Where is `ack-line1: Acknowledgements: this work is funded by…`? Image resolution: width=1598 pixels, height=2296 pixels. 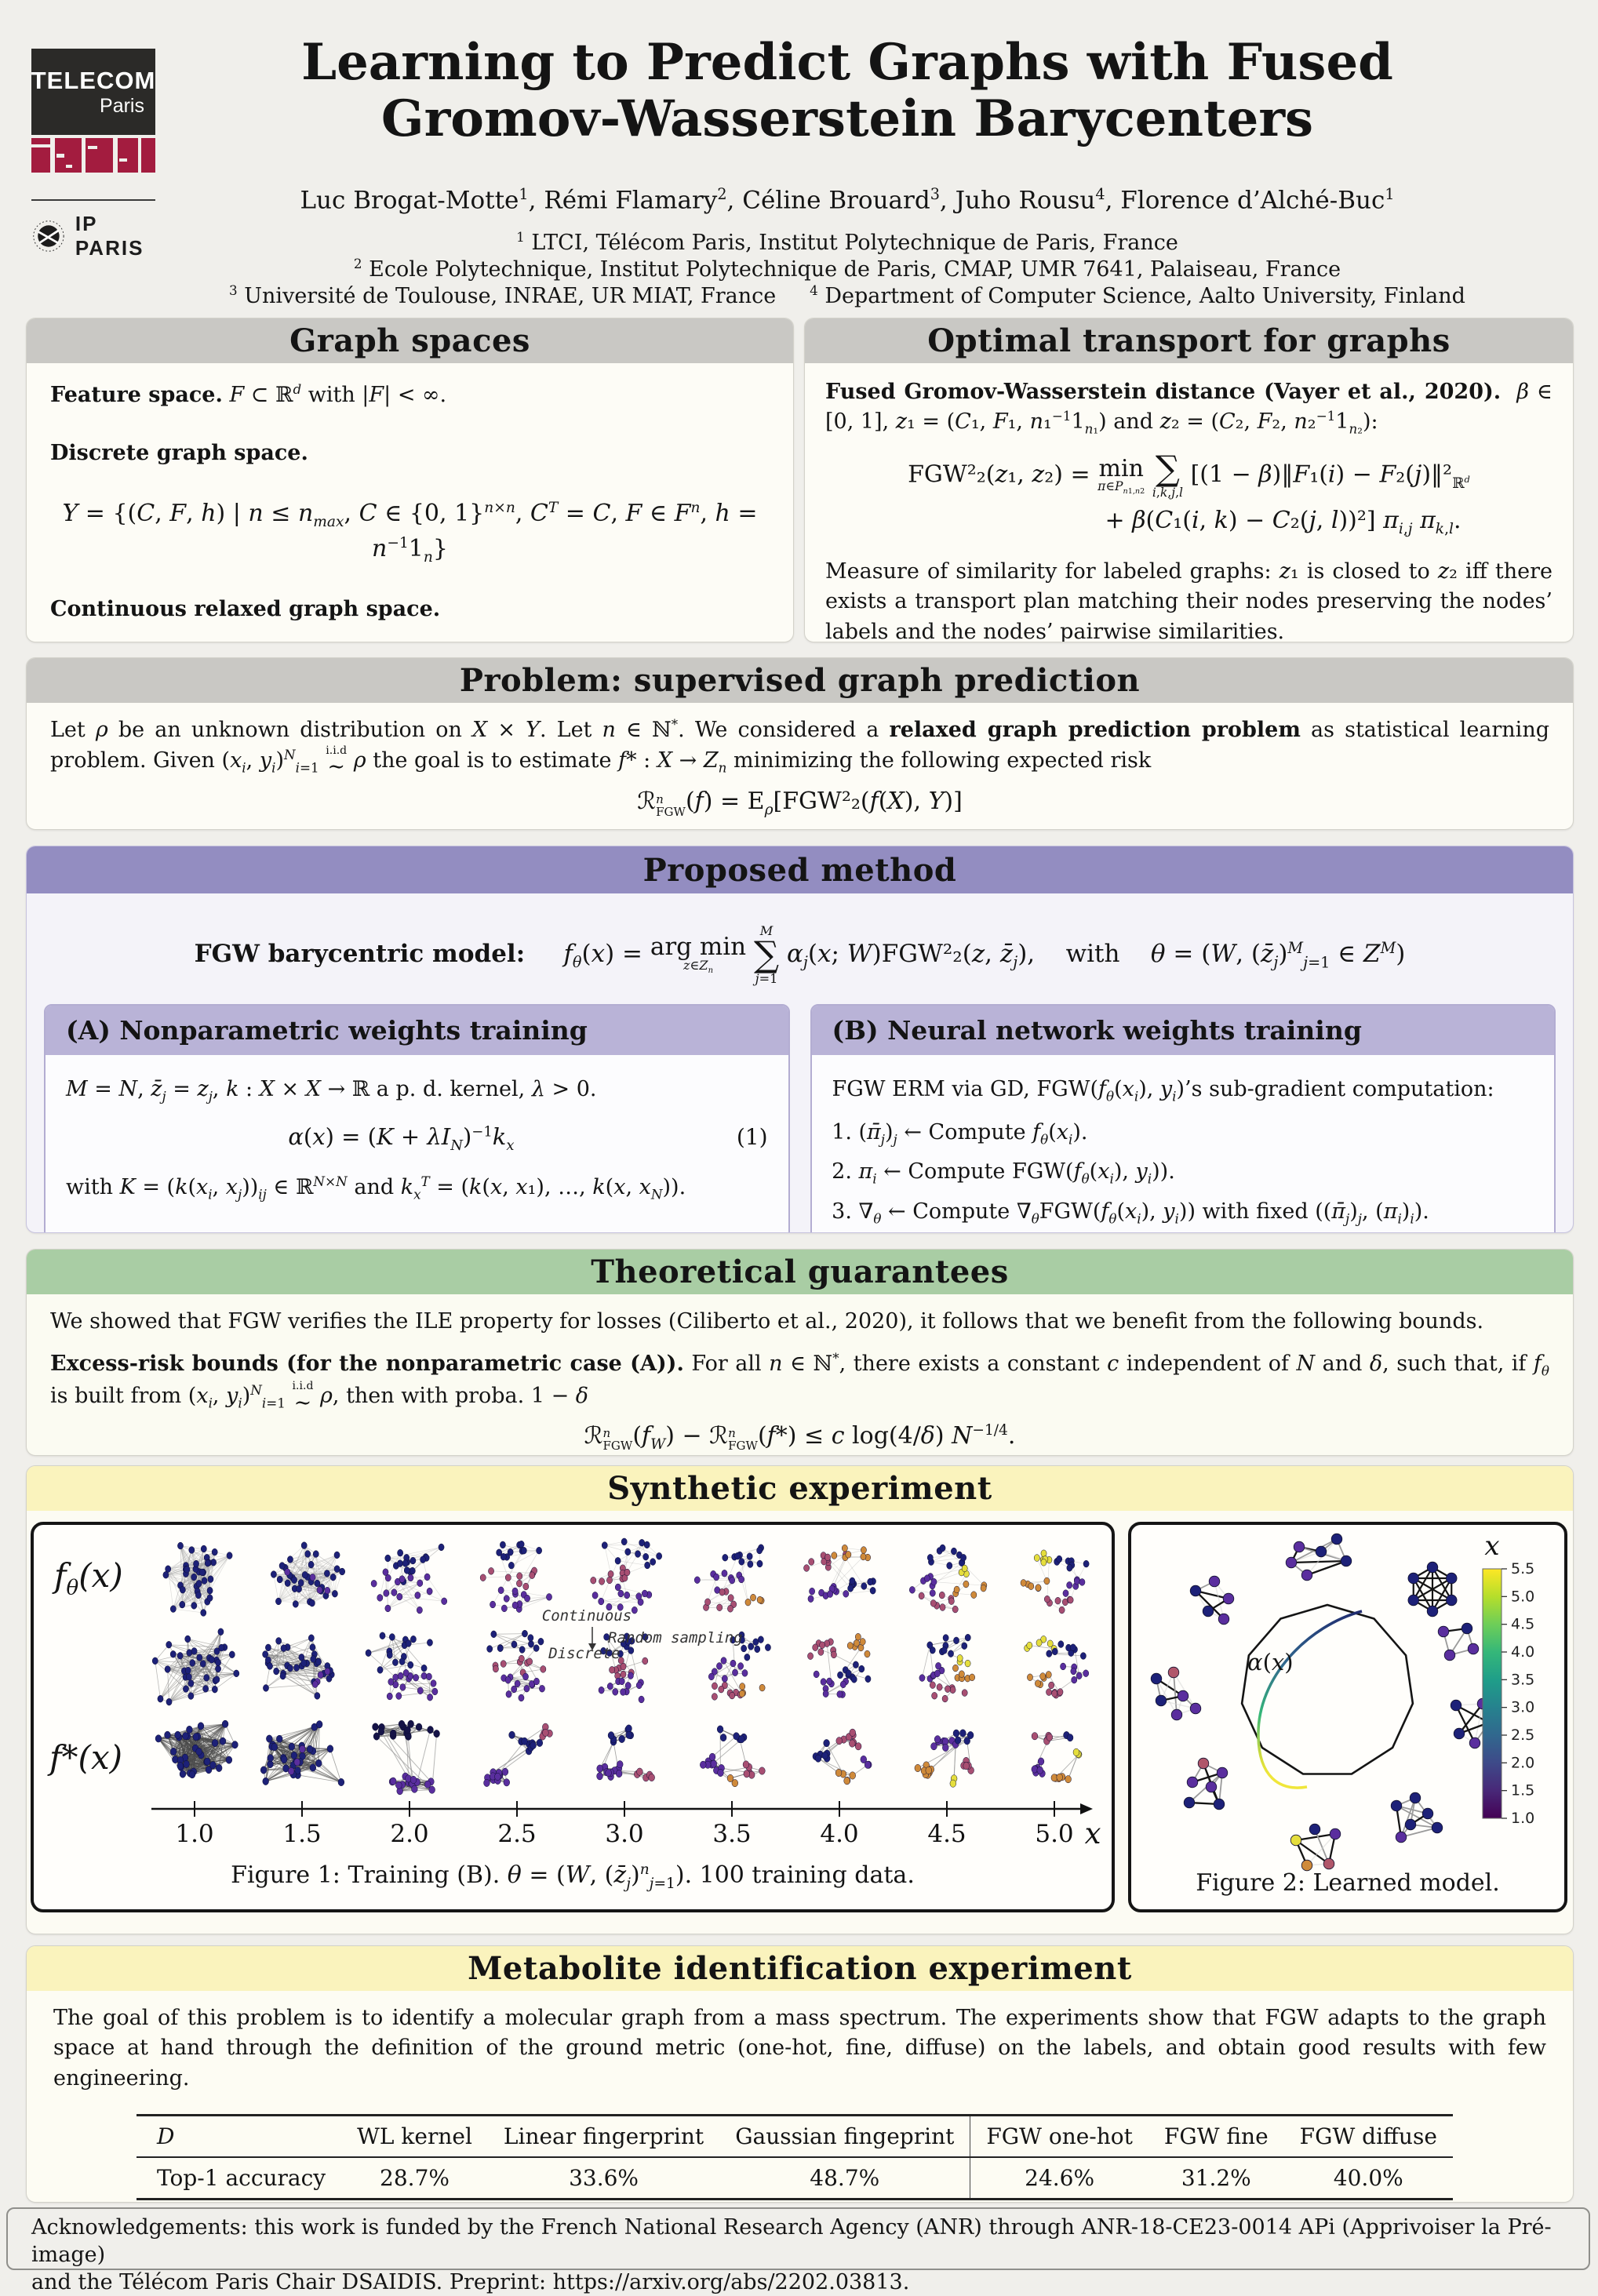 ack-line1: Acknowledgements: this work is funded by… is located at coordinates (791, 2241).